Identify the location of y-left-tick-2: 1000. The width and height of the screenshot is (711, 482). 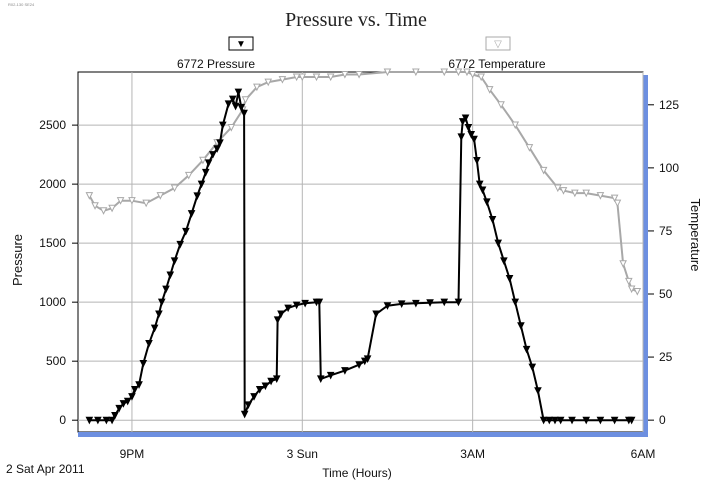
(52, 302).